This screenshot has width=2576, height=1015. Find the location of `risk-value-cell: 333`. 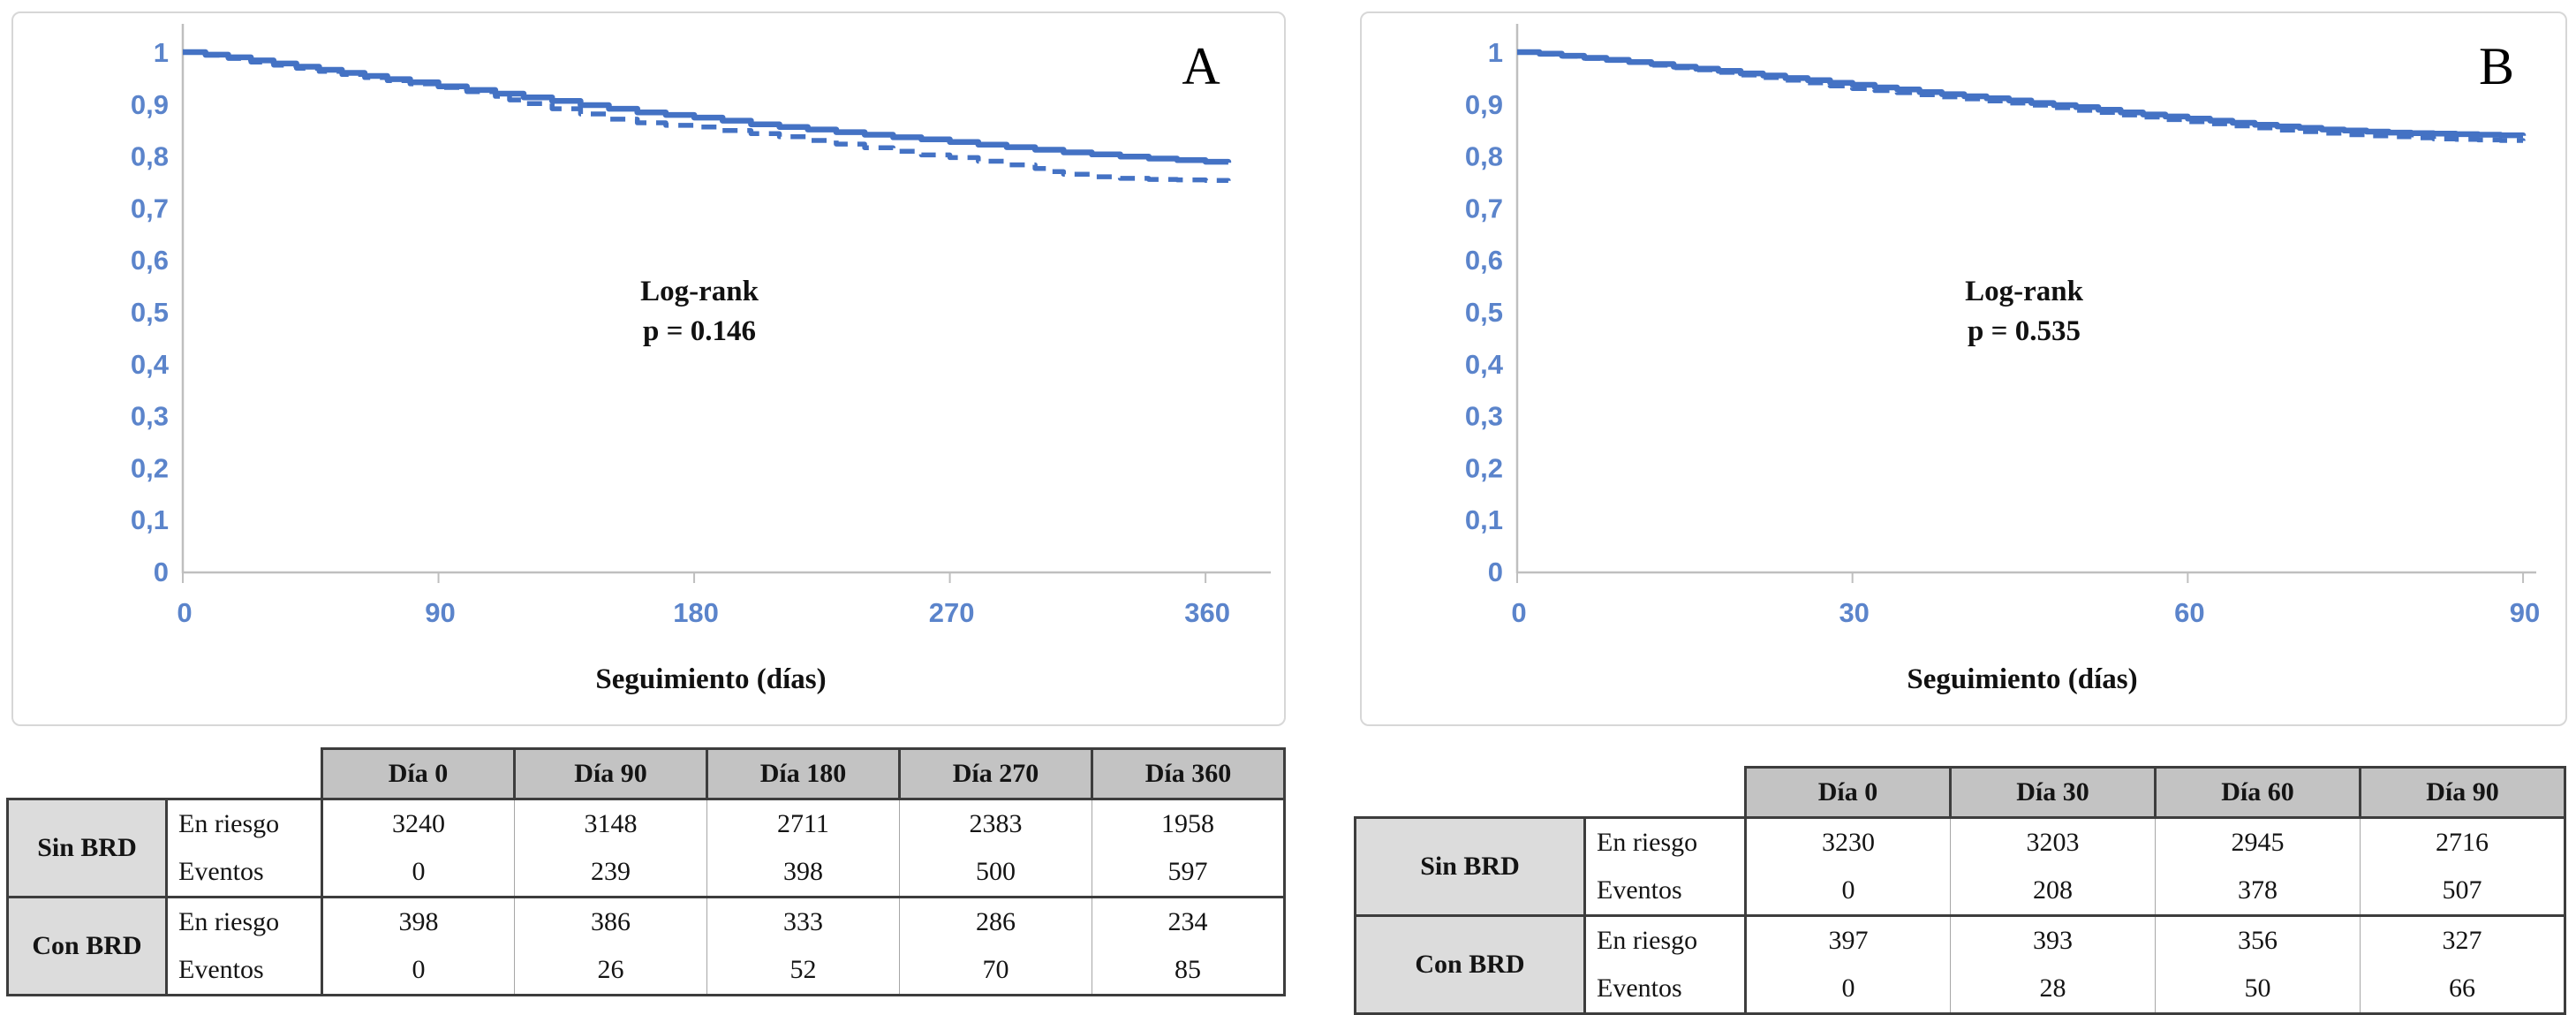

risk-value-cell: 333 is located at coordinates (803, 921).